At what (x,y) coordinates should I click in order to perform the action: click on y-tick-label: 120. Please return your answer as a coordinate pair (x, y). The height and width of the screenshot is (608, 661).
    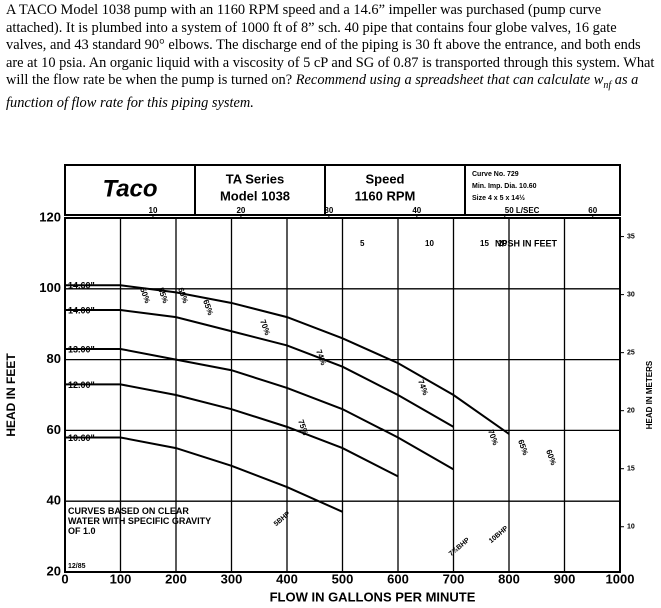
    Looking at the image, I should click on (50, 216).